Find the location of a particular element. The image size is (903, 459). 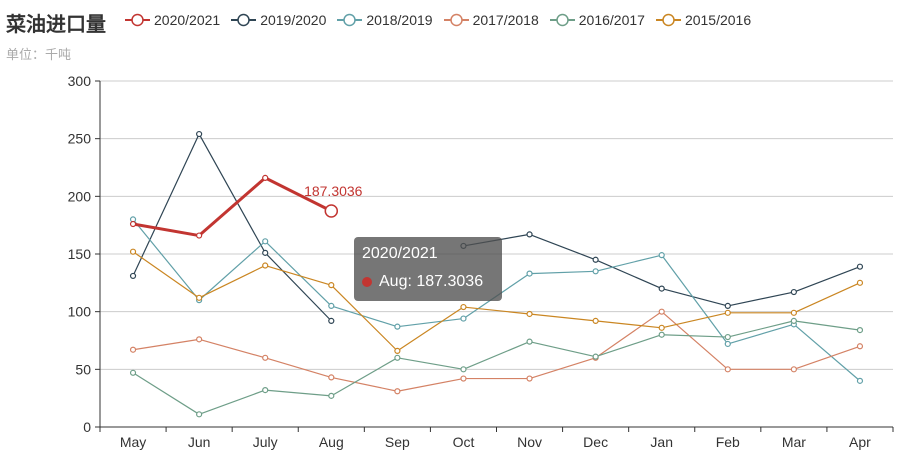

x-tick-label: Jun is located at coordinates (199, 442).